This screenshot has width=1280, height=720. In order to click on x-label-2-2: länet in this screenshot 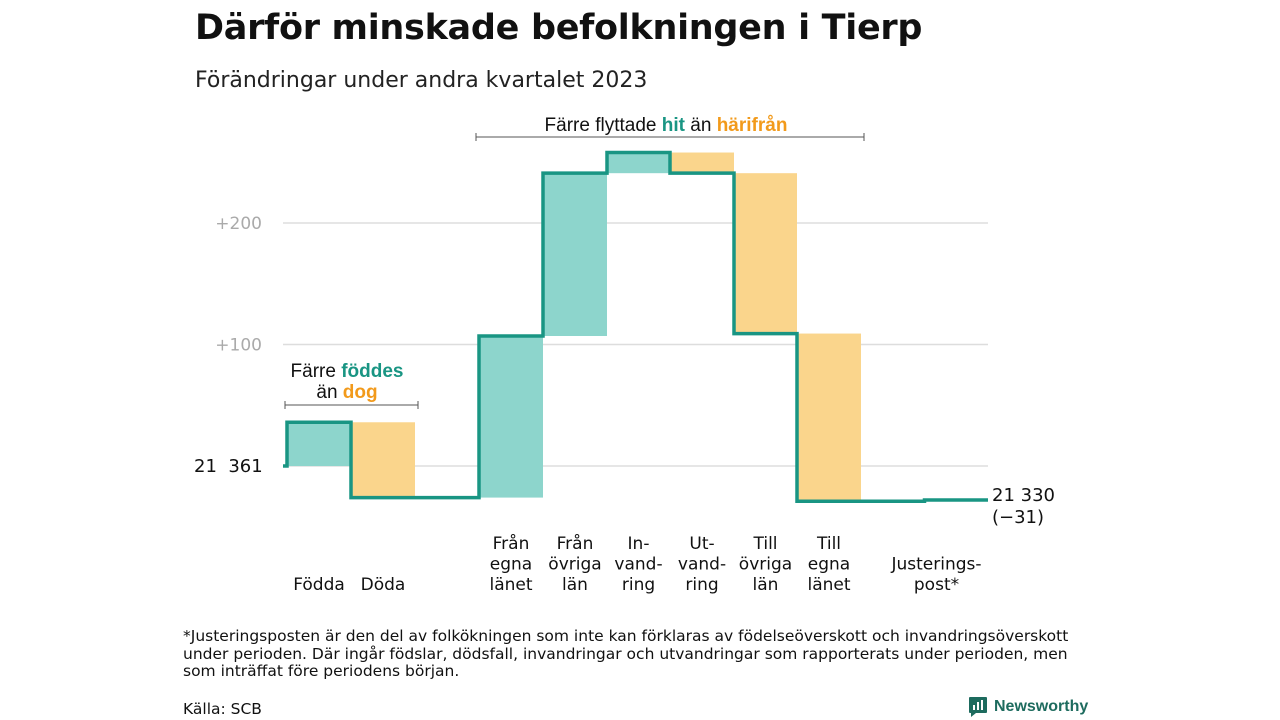, I will do `click(510, 585)`.